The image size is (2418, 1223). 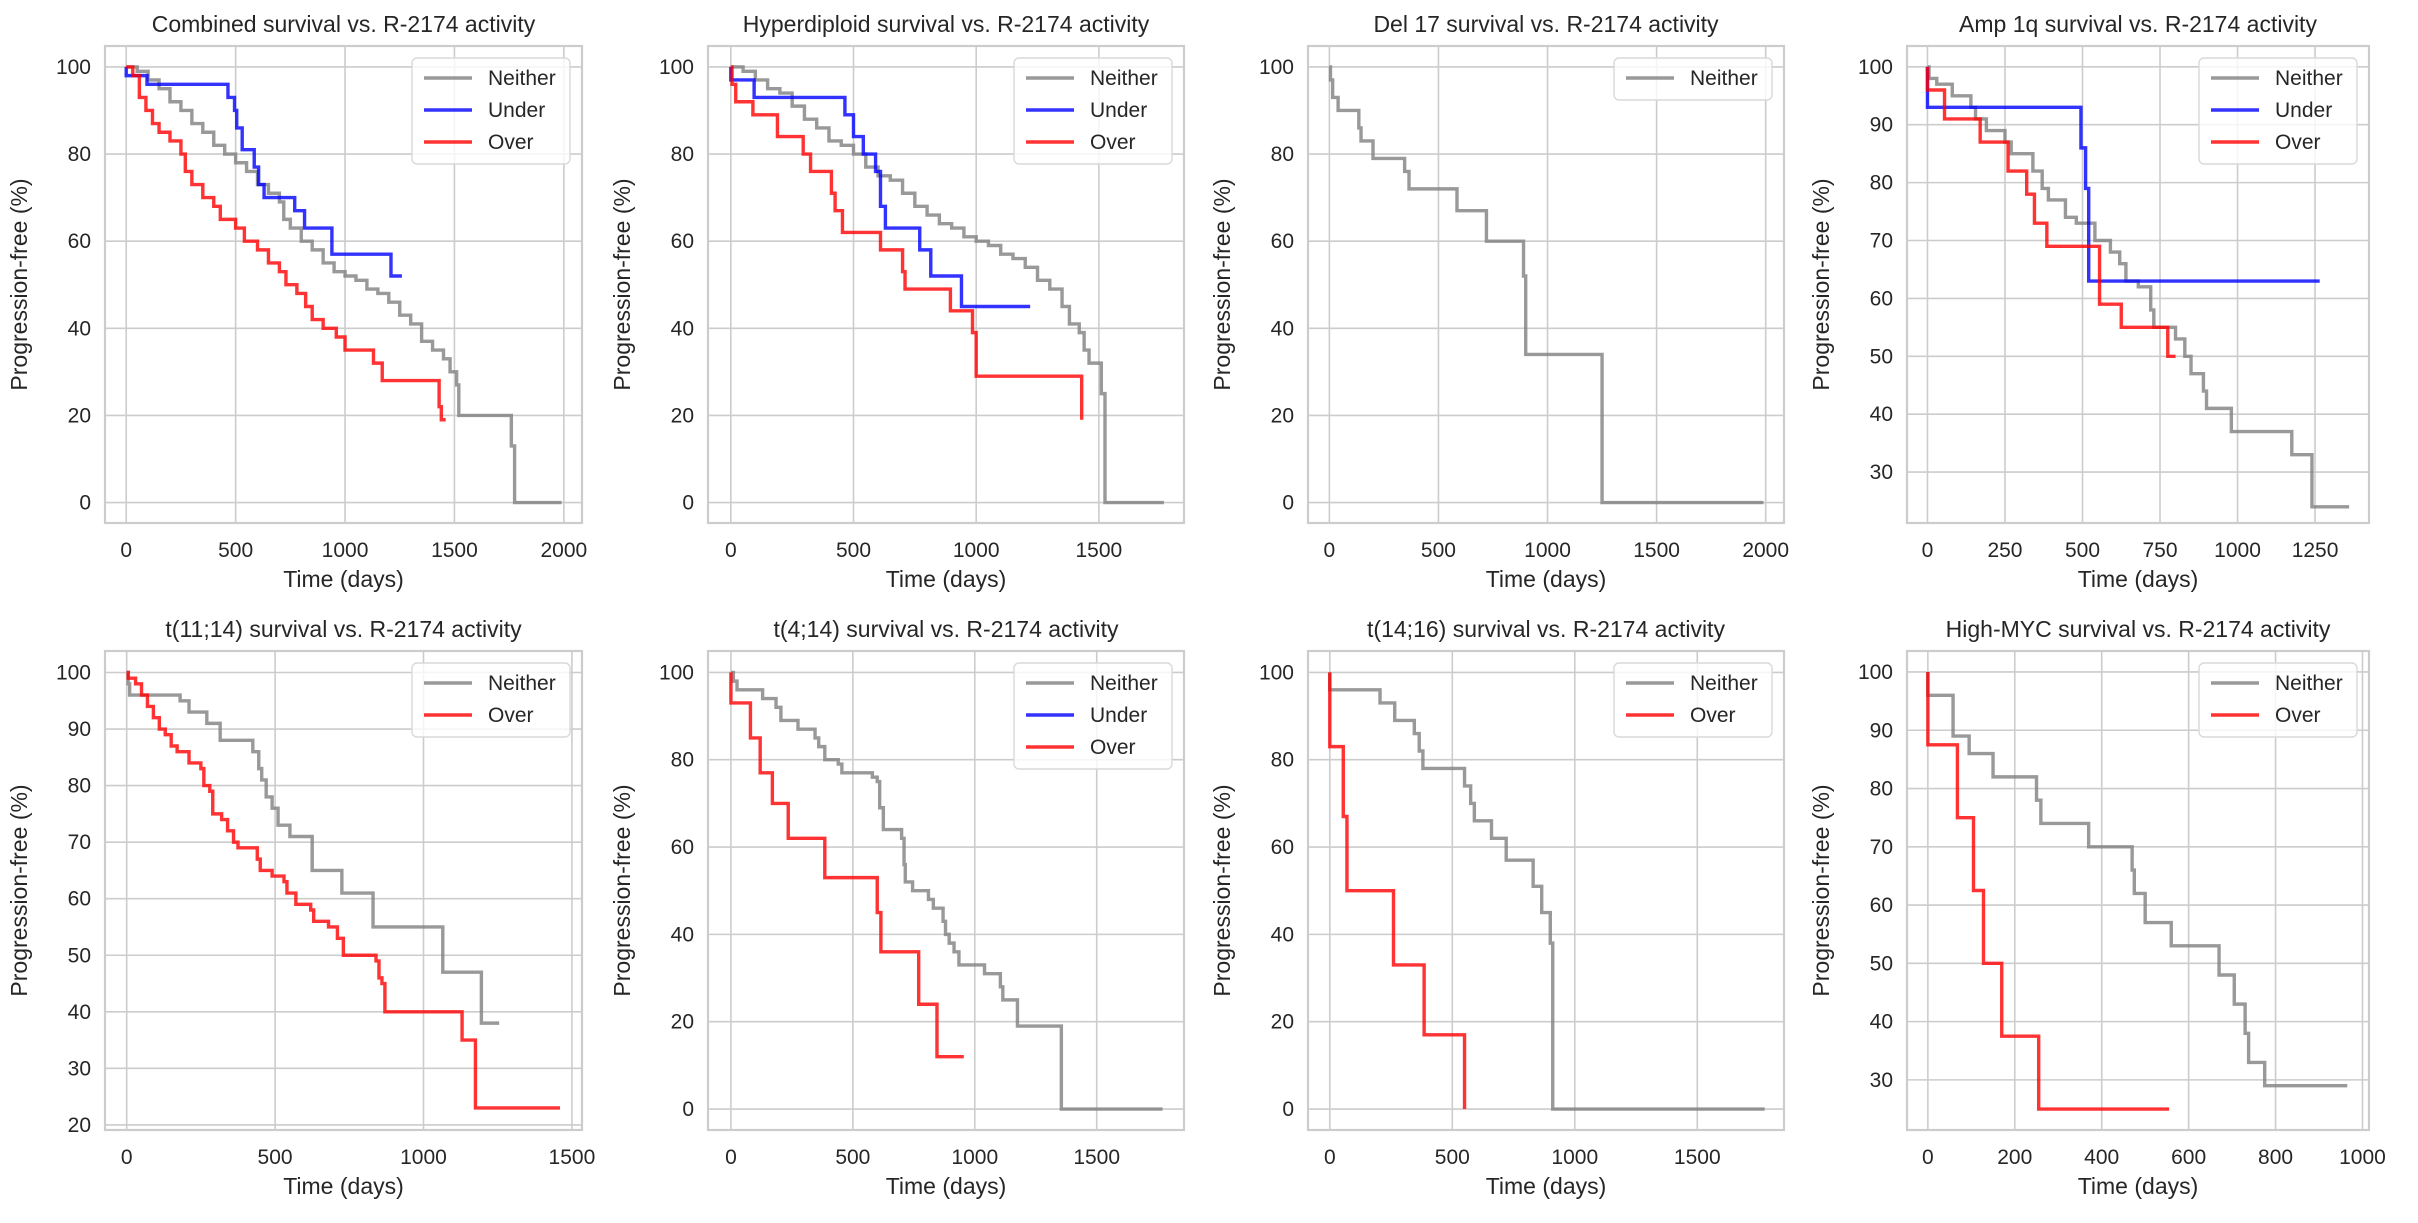 I want to click on chart-title: Amp 1q survival vs. R-2174 activity, so click(x=2138, y=24).